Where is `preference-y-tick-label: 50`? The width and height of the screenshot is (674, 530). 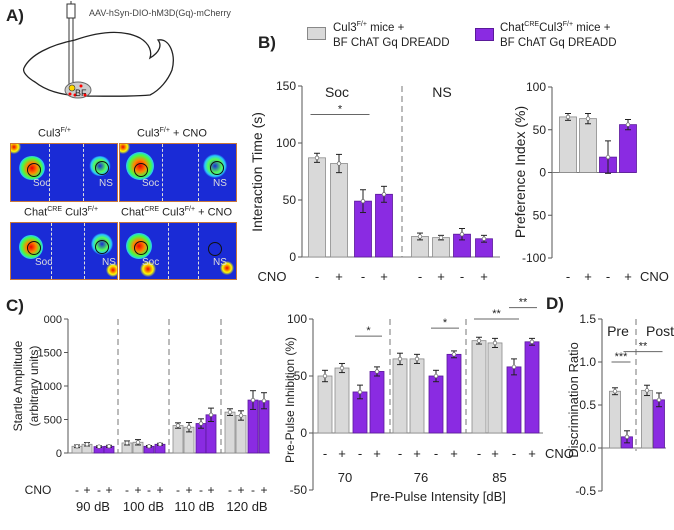 preference-y-tick-label: 50 is located at coordinates (540, 130).